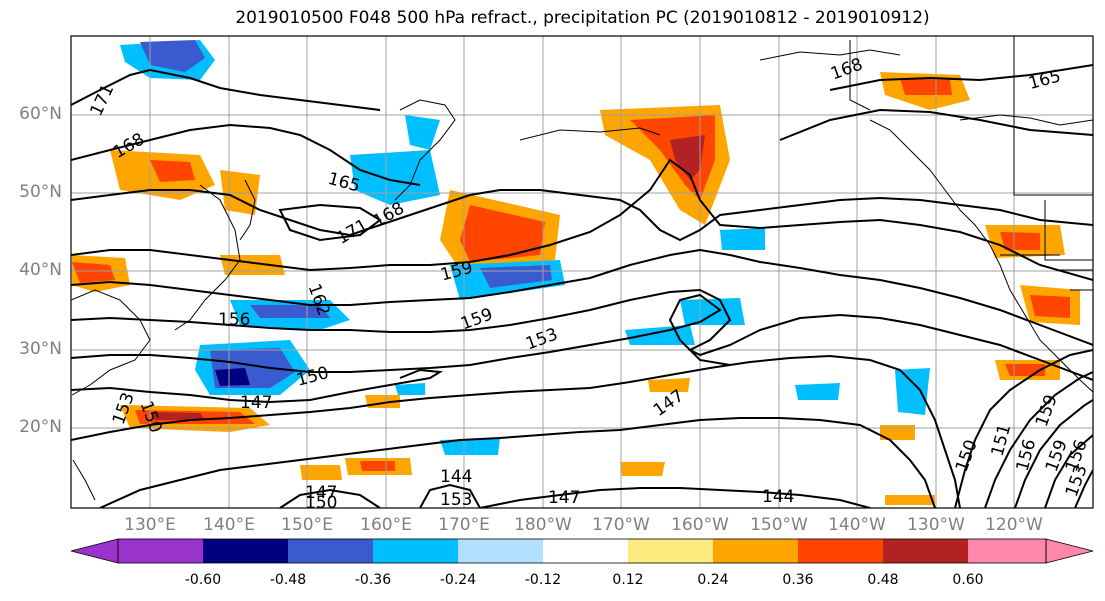 This screenshot has height=601, width=1105. I want to click on colorbar-frame, so click(582, 551).